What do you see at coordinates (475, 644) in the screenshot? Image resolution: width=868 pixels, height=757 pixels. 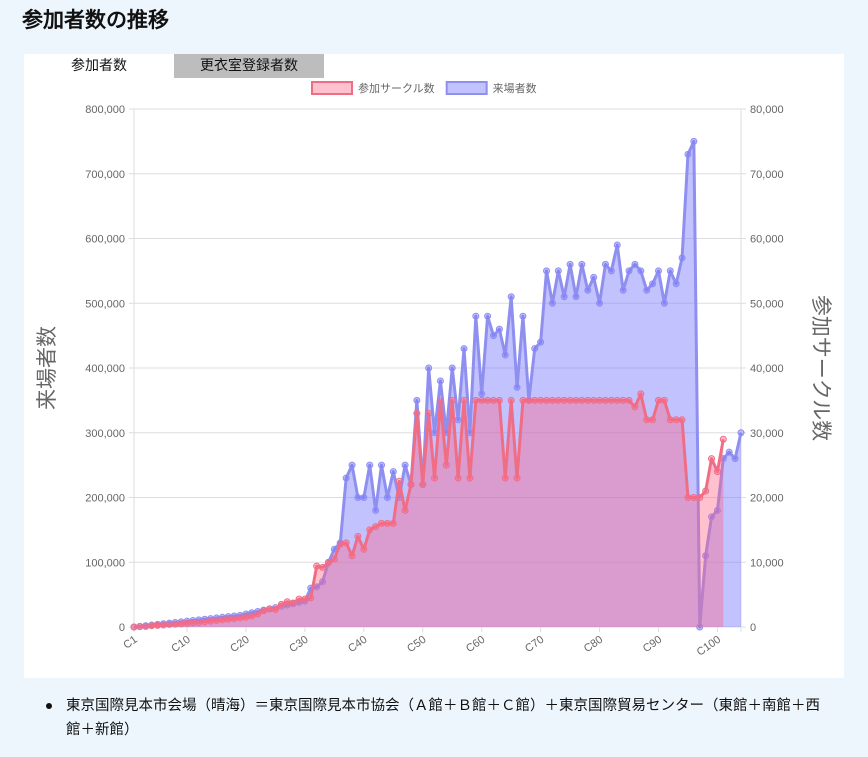 I see `x-tick-label: C60` at bounding box center [475, 644].